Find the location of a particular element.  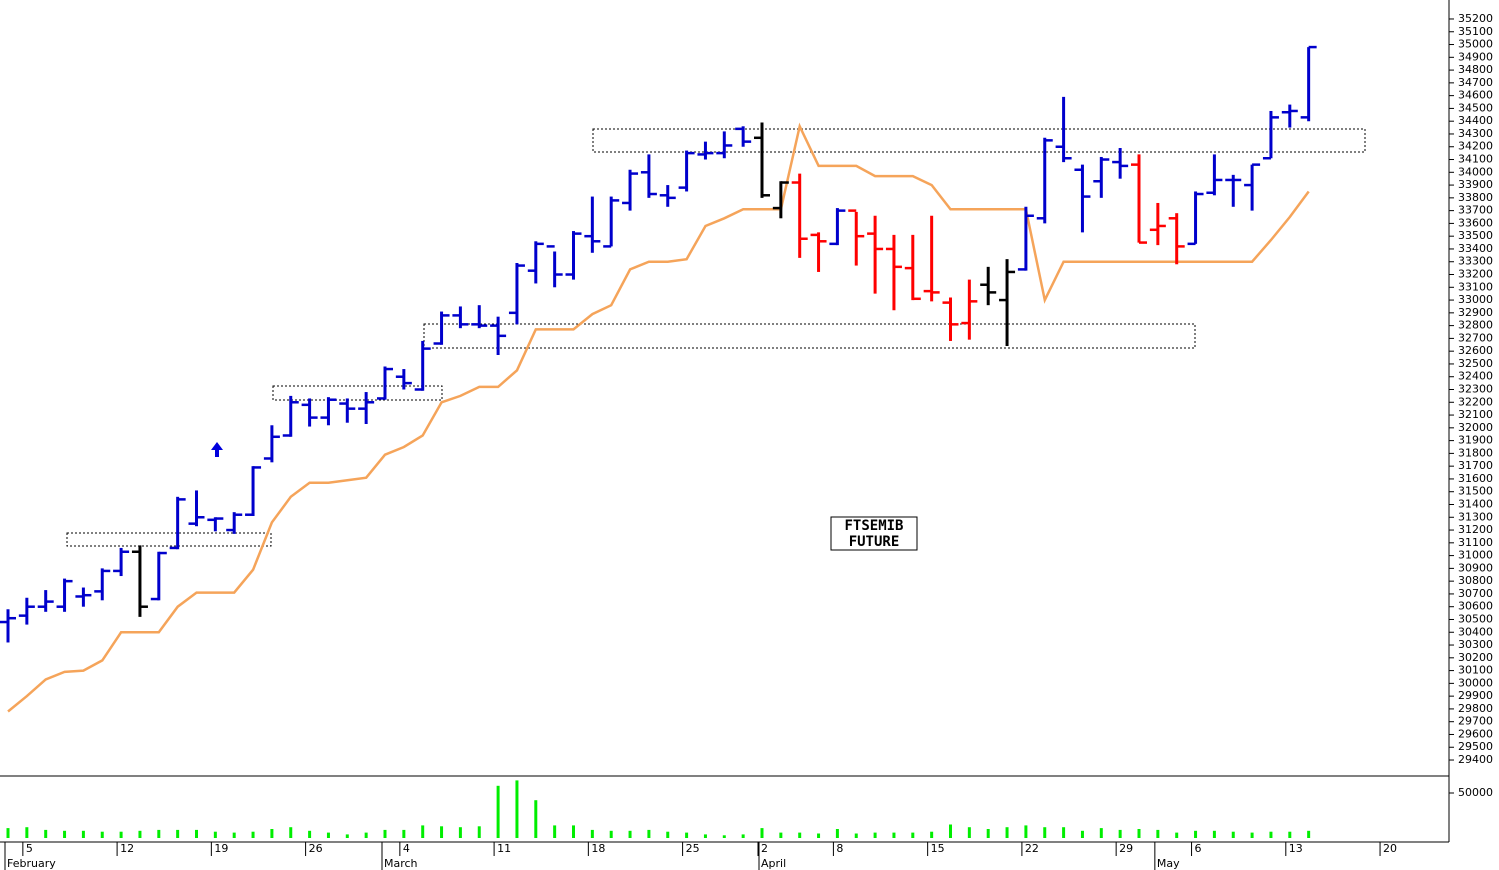

month-label: May is located at coordinates (1168, 863).